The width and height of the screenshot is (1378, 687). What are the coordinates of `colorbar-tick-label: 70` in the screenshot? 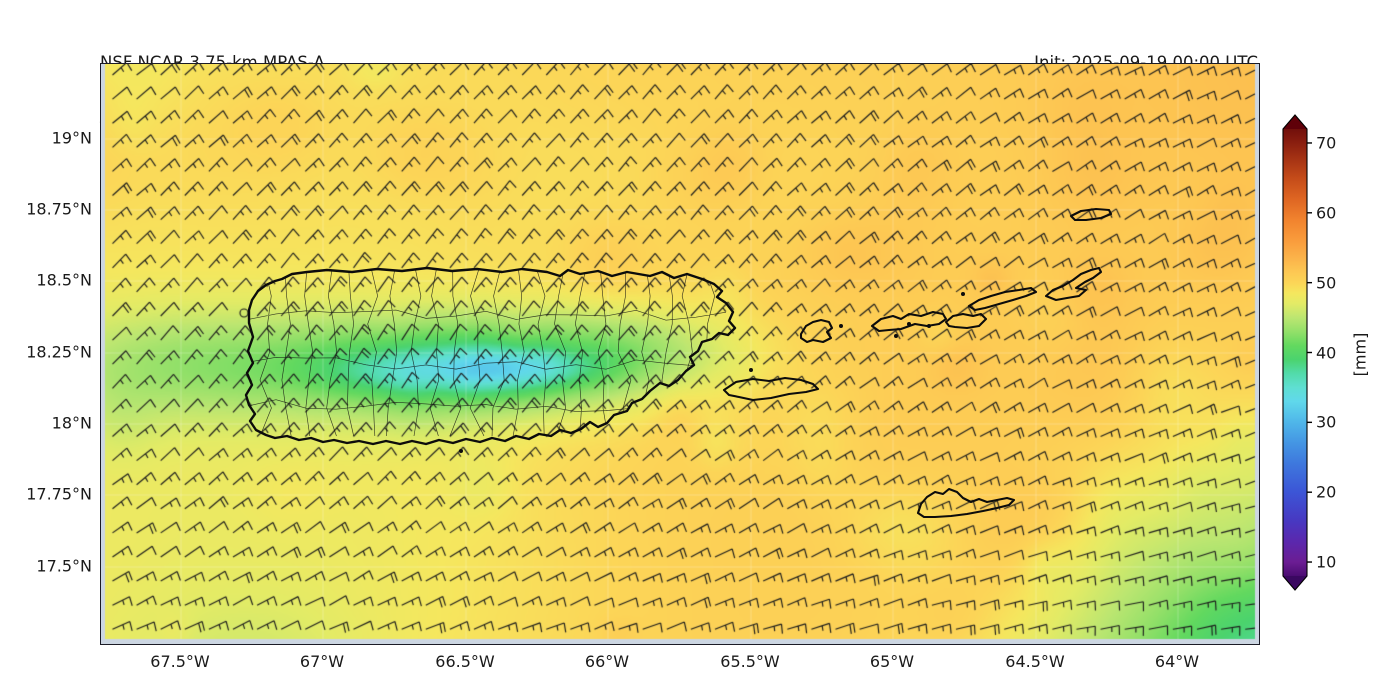 It's located at (1326, 143).